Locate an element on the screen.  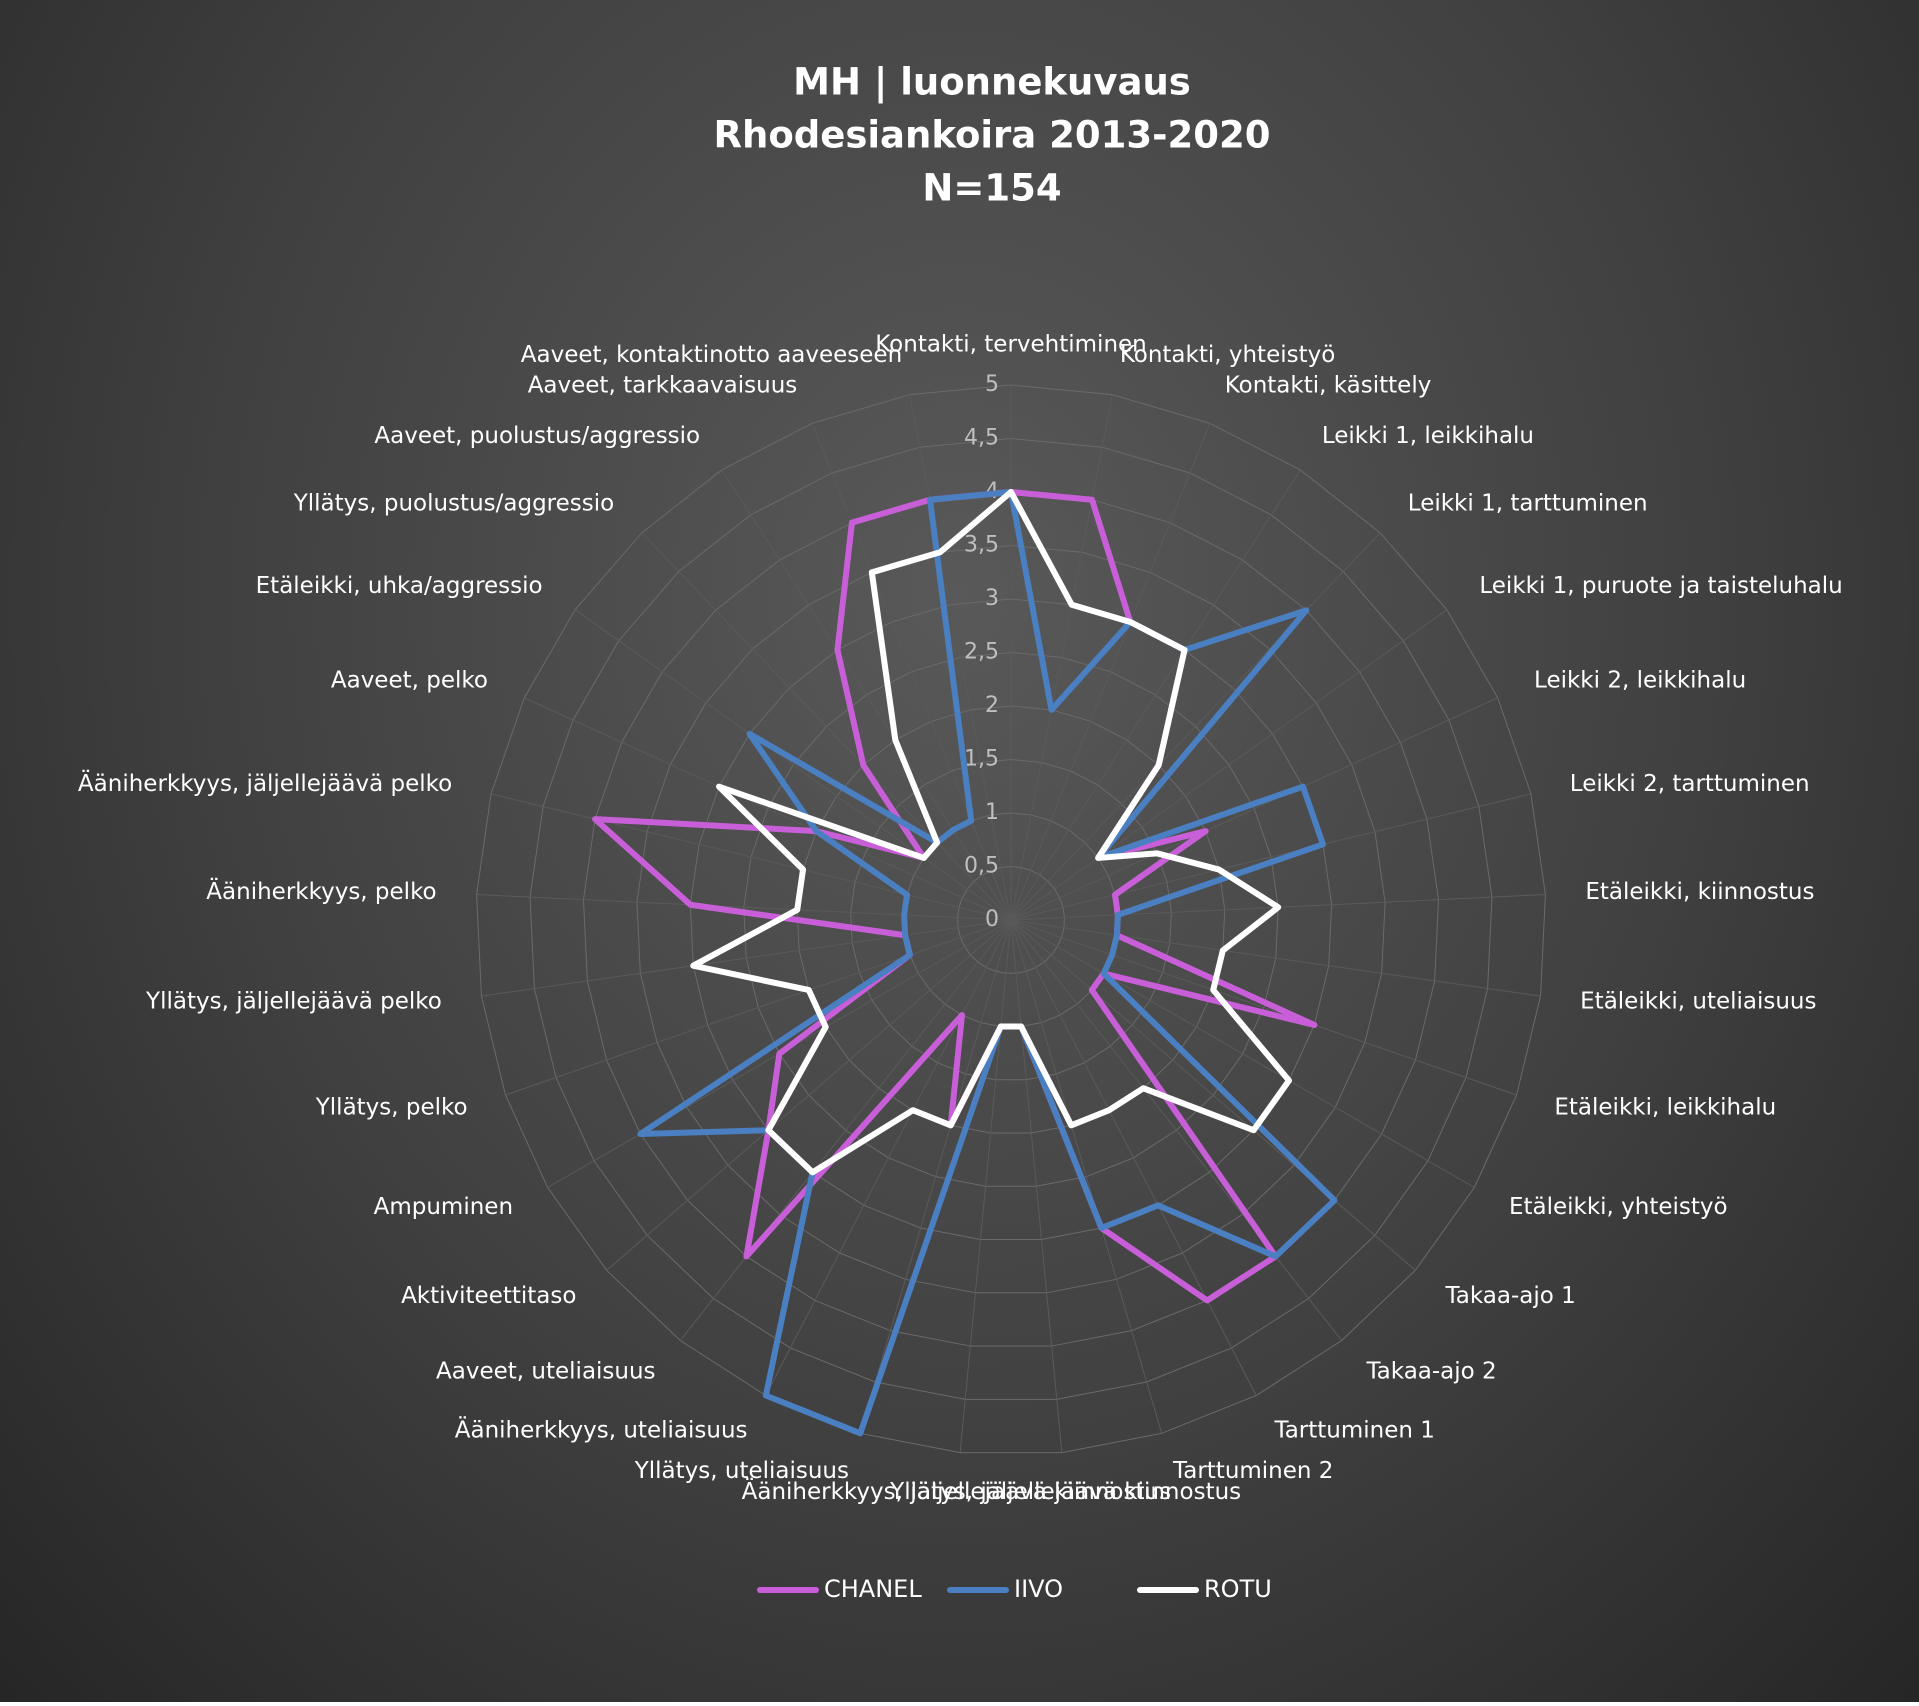
category-label: Yllätys, uteliaisuus is located at coordinates (741, 1471).